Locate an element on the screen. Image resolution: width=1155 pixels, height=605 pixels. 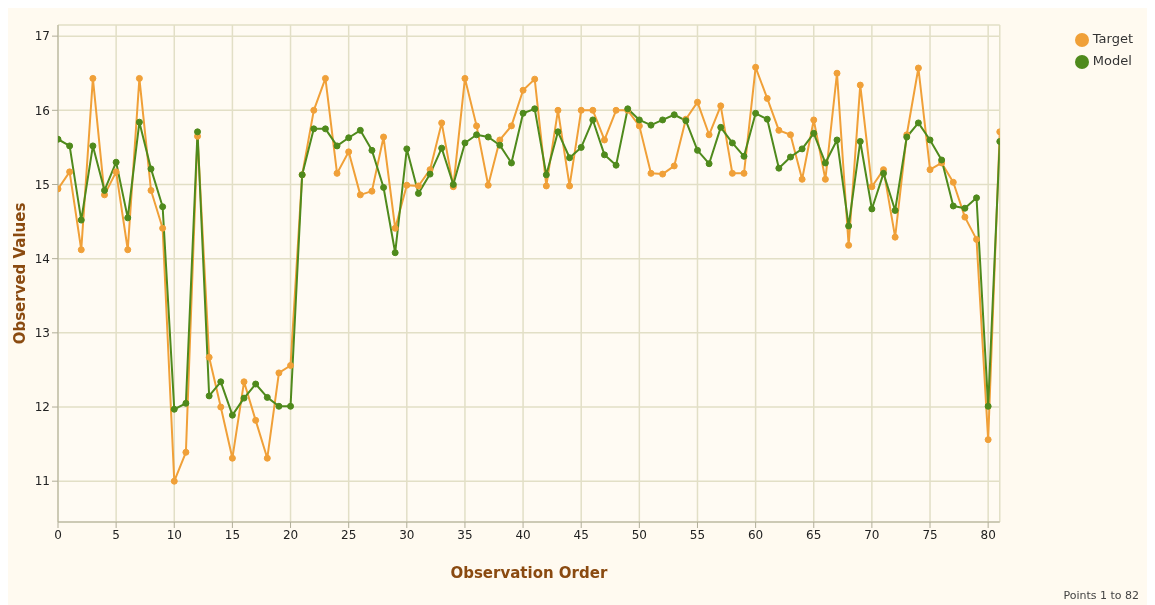
x-tick-label: 25 is located at coordinates (349, 534).